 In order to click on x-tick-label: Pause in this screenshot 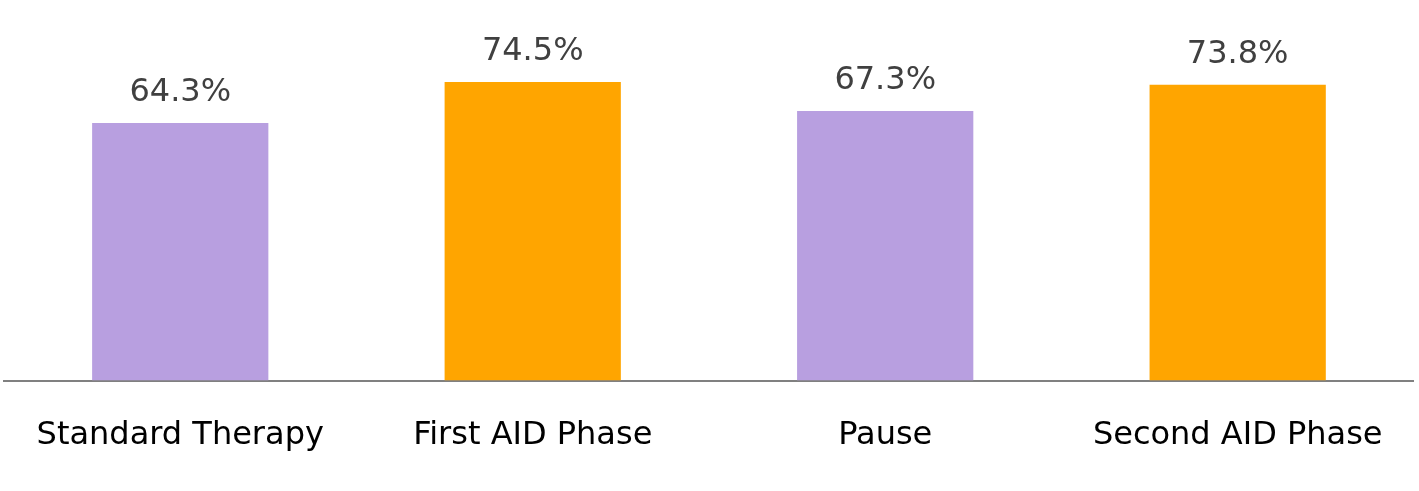, I will do `click(885, 433)`.